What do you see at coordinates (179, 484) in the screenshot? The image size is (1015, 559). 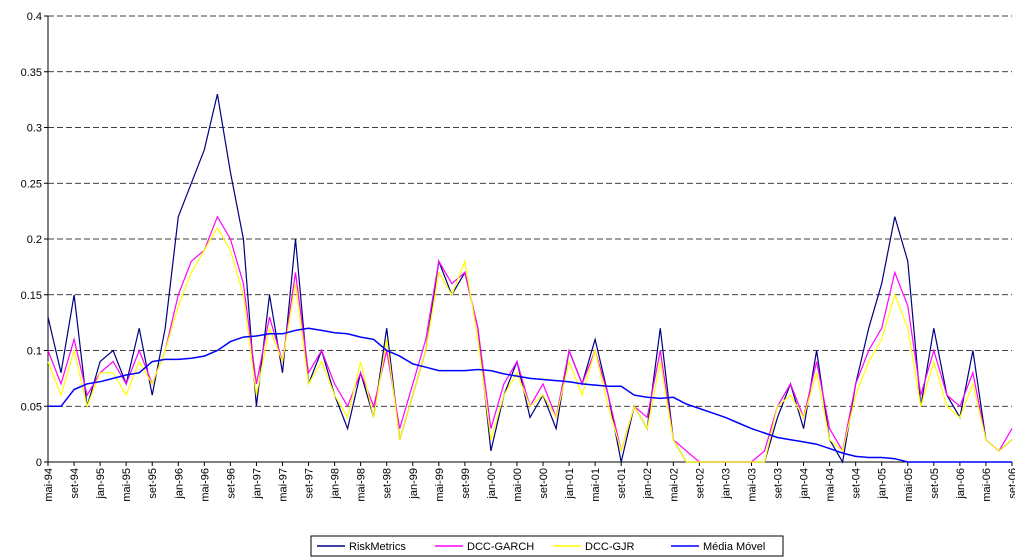 I see `x-tick-label: jan-96` at bounding box center [179, 484].